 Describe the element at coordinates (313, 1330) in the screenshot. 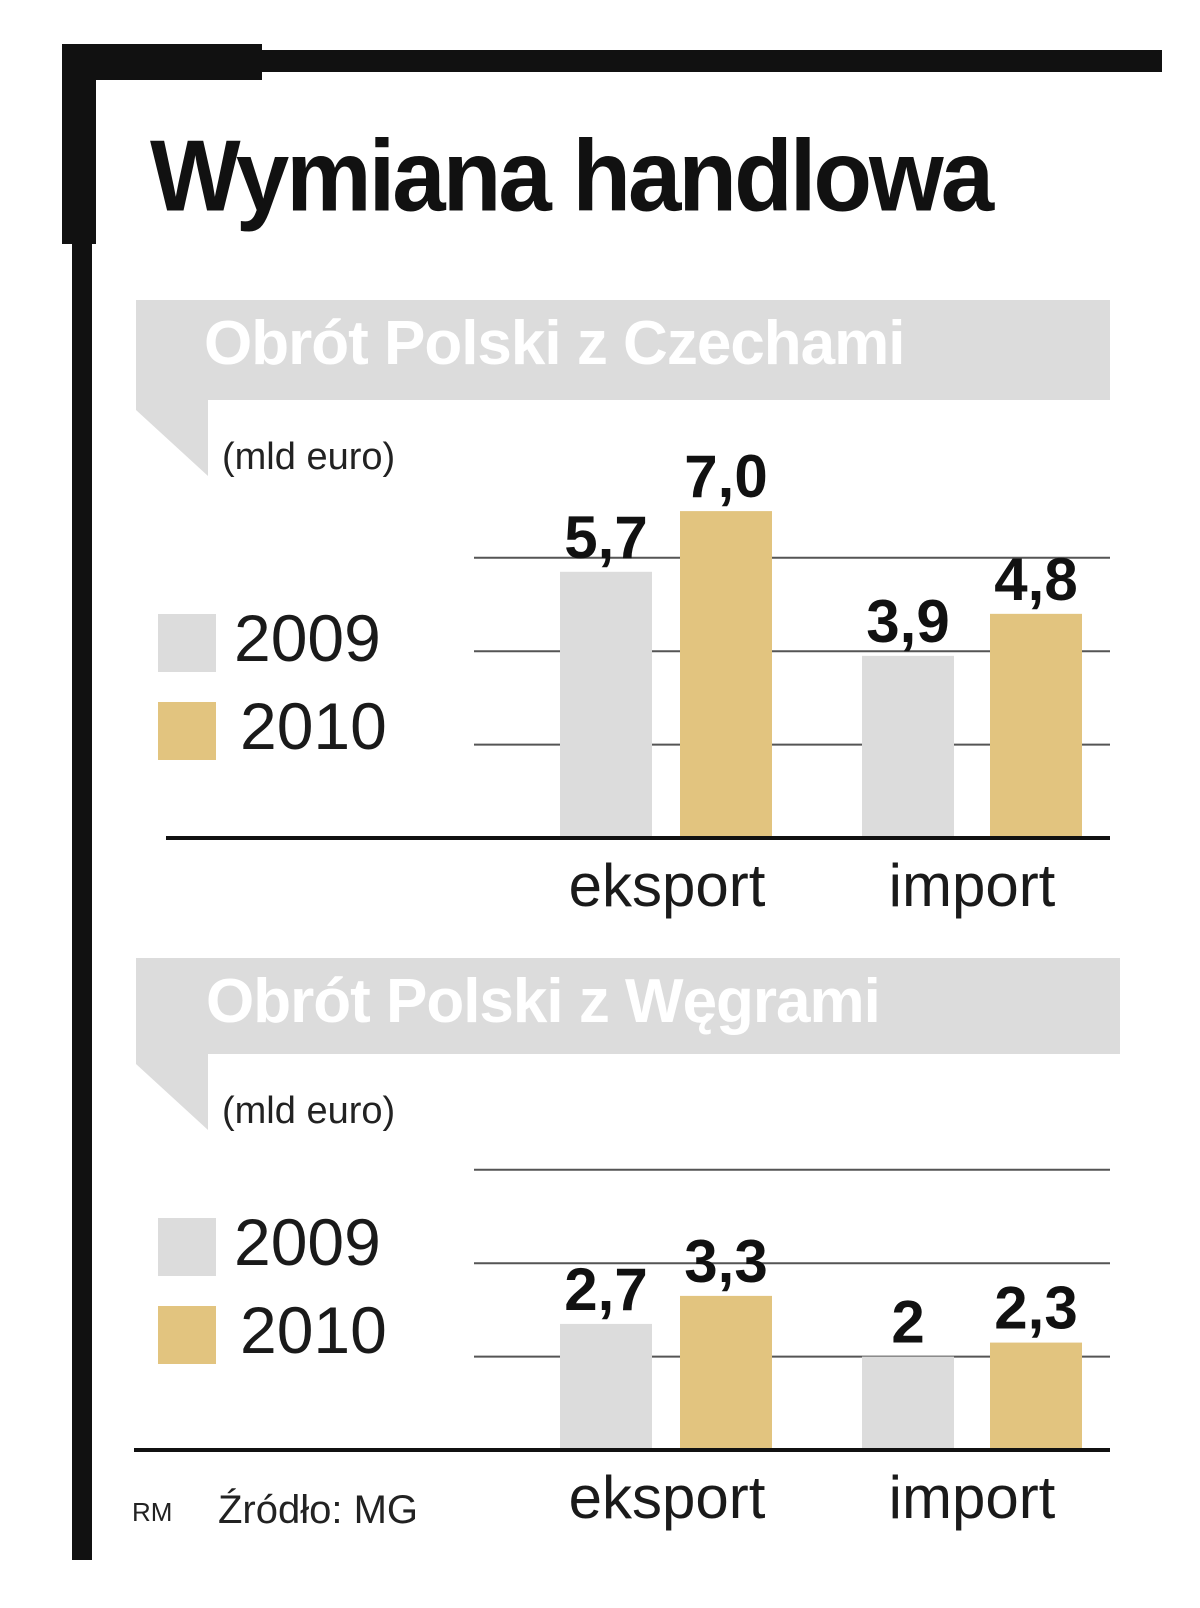

I see `legend-label-2010-b: 2010` at that location.